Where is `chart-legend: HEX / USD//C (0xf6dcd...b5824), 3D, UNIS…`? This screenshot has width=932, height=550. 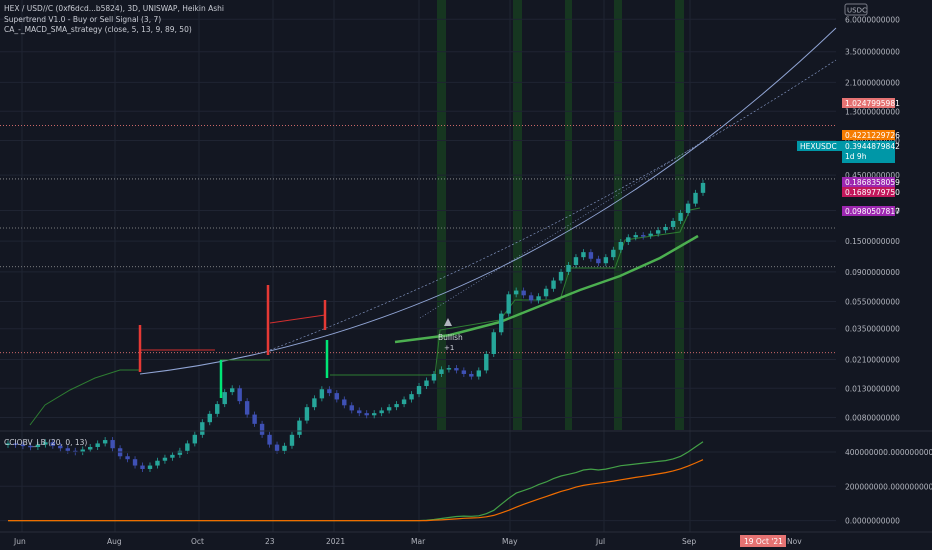 chart-legend: HEX / USD//C (0xf6dcd...b5824), 3D, UNIS… is located at coordinates (114, 20).